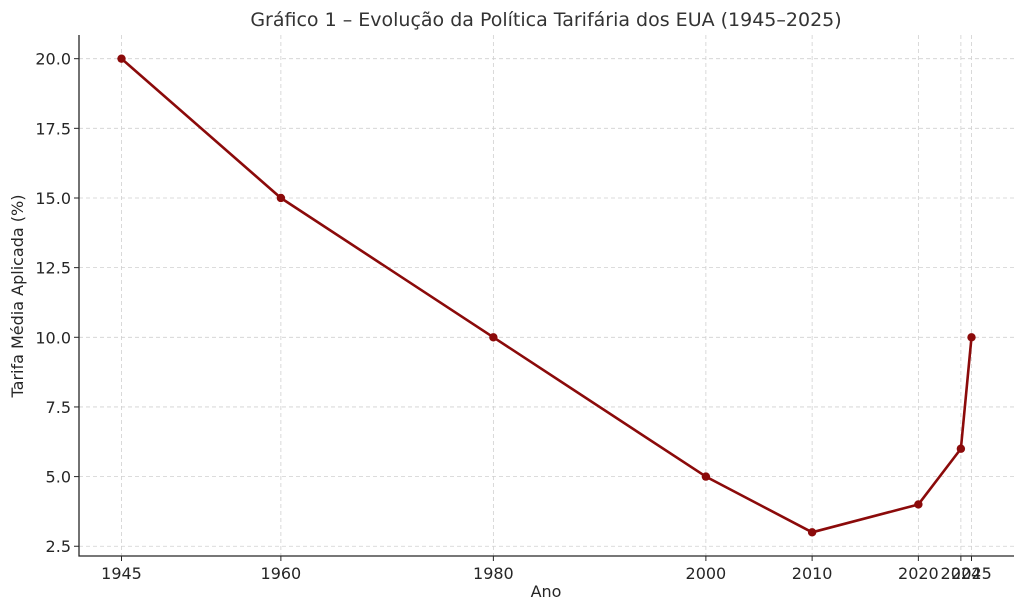  Describe the element at coordinates (53, 198) in the screenshot. I see `y-tick-label: 15.0` at that location.